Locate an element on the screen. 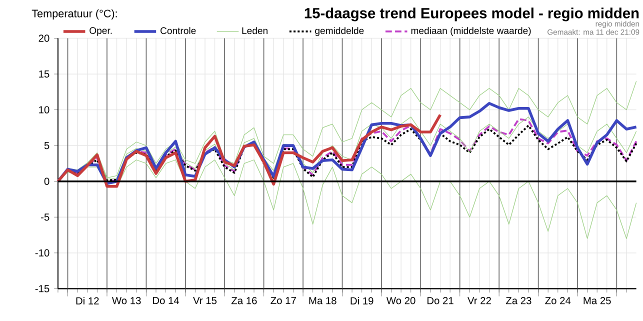 The image size is (643, 321). y-tick-label: 10 is located at coordinates (44, 110).